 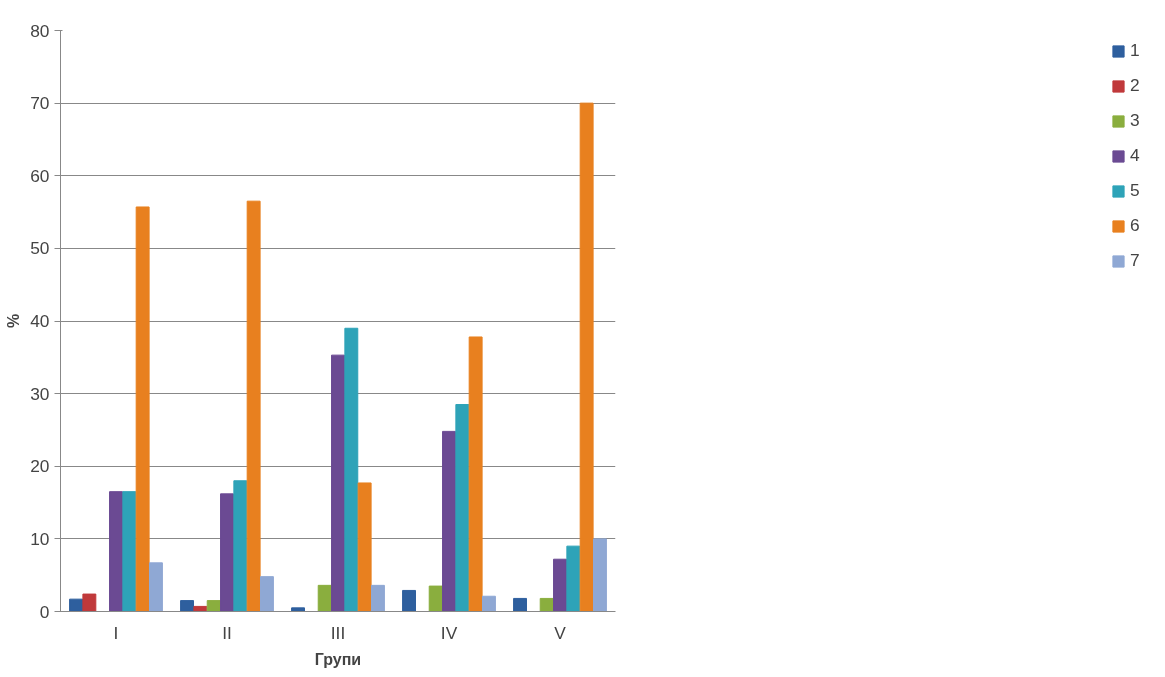 What do you see at coordinates (338, 632) in the screenshot?
I see `x-tick-label: III` at bounding box center [338, 632].